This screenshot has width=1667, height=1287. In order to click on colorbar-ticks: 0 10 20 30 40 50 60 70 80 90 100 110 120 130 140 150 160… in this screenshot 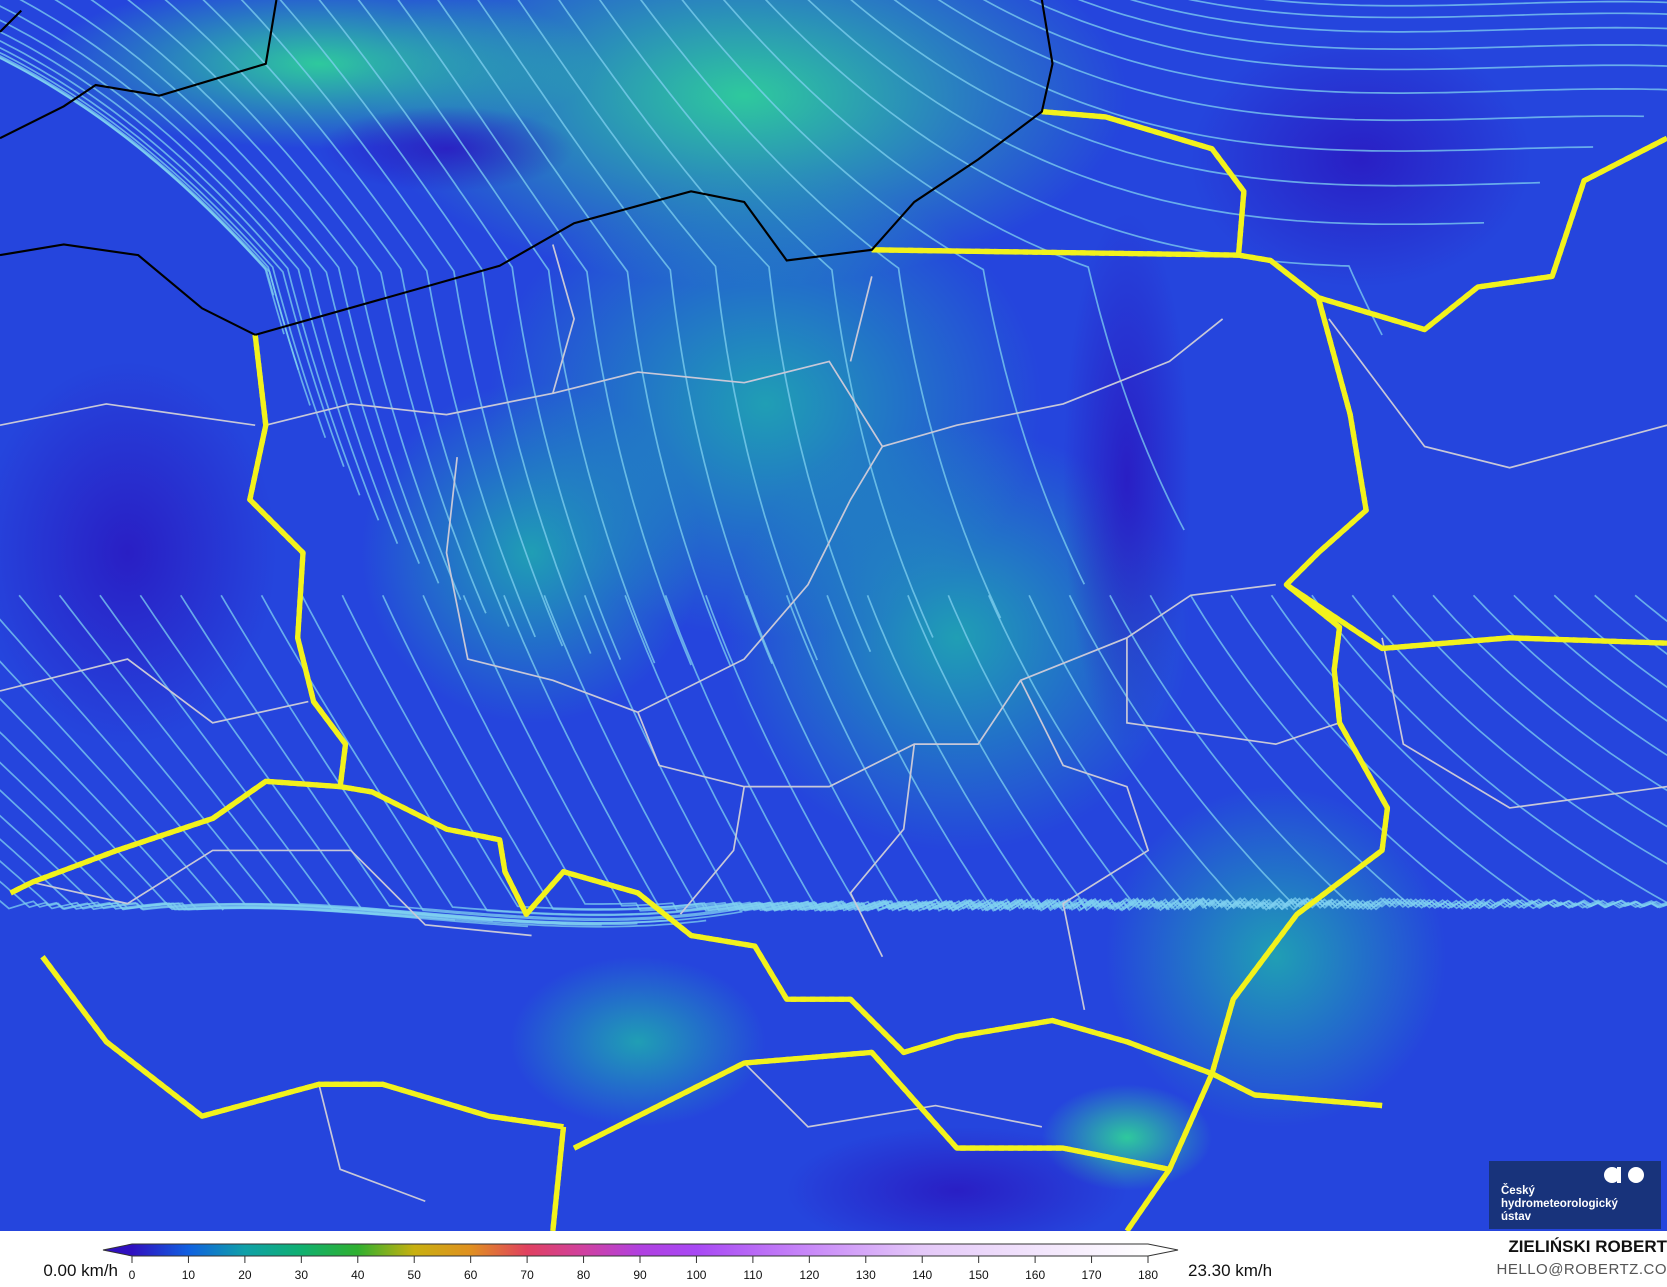, I will do `click(643, 1269)`.